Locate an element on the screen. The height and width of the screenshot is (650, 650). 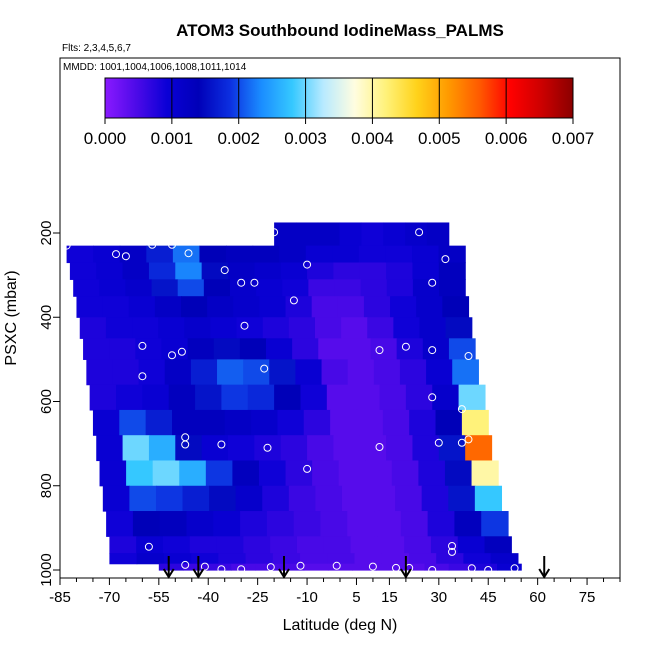
colorbar-tick-labels: 0.000 0.001 0.002 0.003 0.004 0.005 0.006 0.007 is located at coordinates (339, 138).